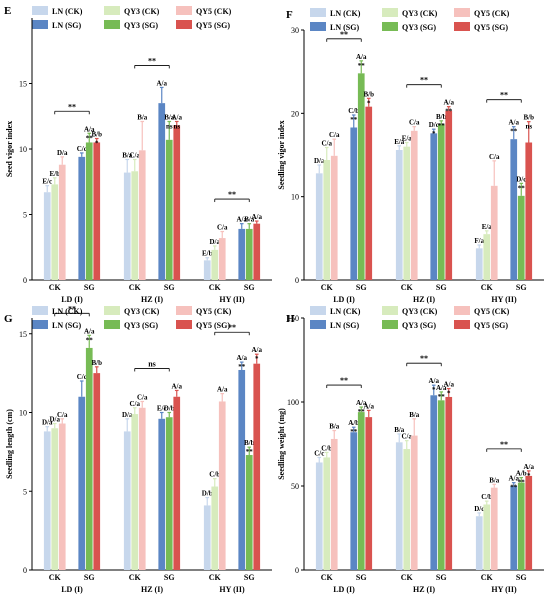 The width and height of the screenshot is (550, 605). I want to click on panel-g-sig-letter: C/c, so click(82, 377).